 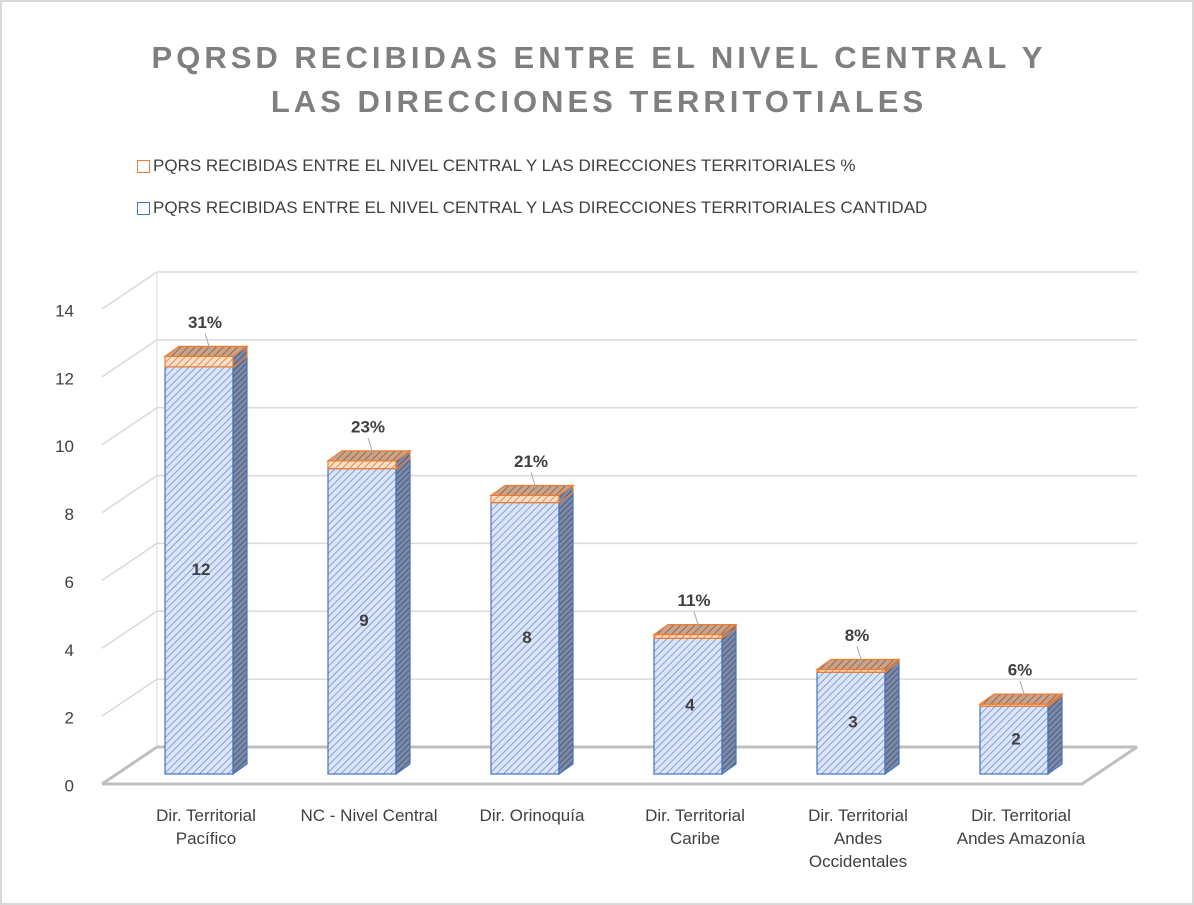 What do you see at coordinates (69, 514) in the screenshot?
I see `y-tick-label: 8` at bounding box center [69, 514].